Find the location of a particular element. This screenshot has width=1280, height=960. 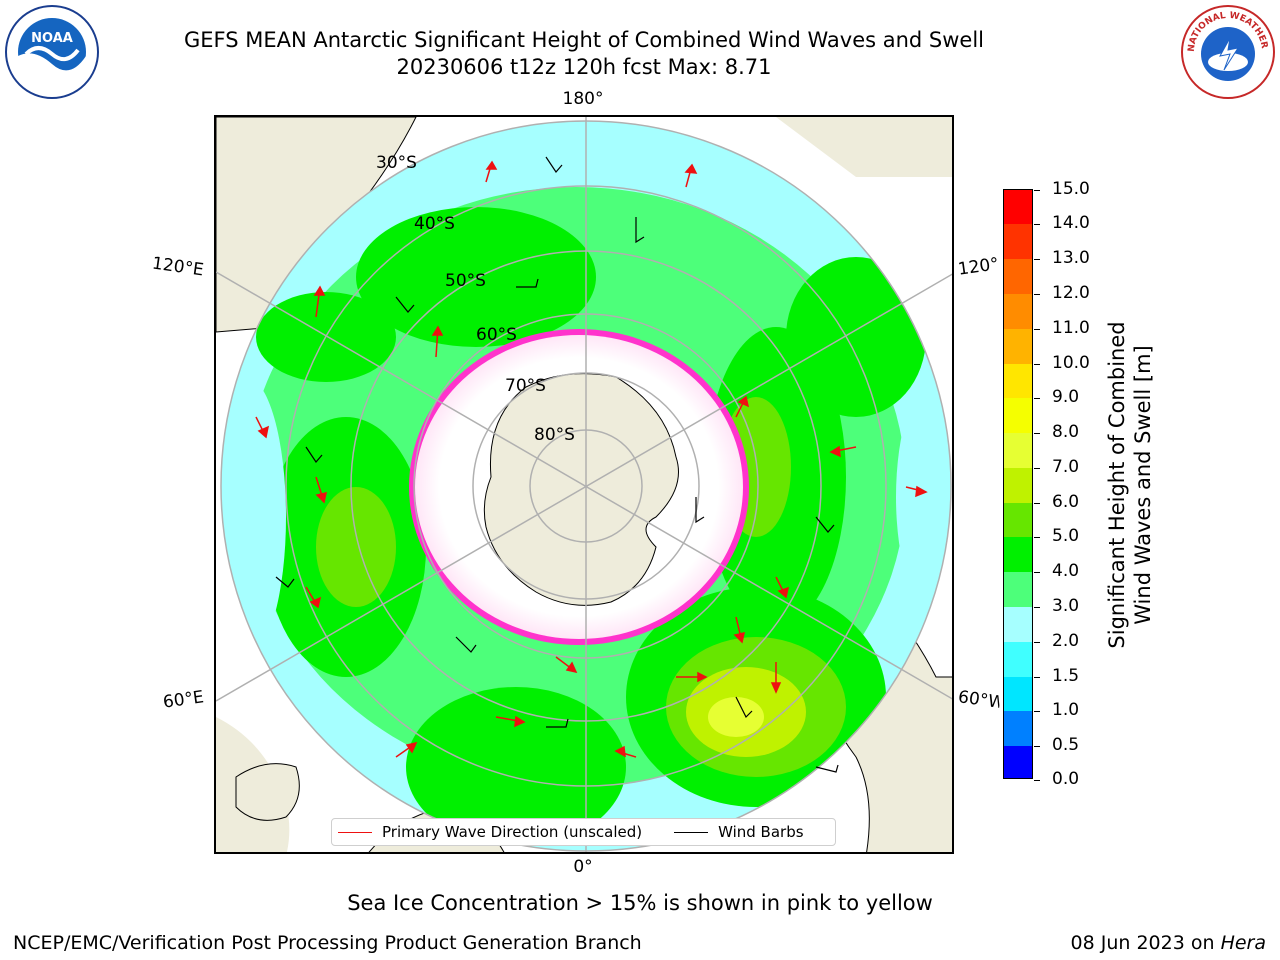

lat-label-50s: 50°S is located at coordinates (465, 281).